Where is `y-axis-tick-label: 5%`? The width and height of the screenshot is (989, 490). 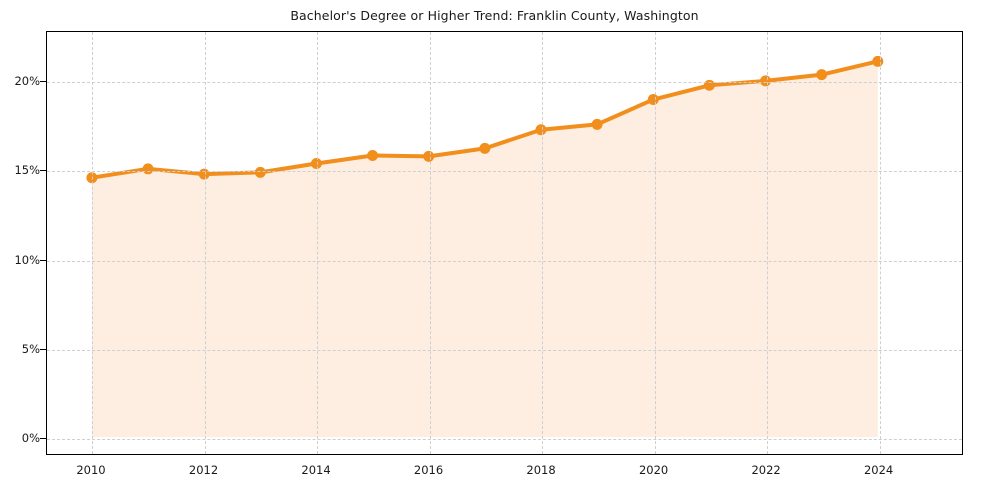
y-axis-tick-label: 5% is located at coordinates (30, 348).